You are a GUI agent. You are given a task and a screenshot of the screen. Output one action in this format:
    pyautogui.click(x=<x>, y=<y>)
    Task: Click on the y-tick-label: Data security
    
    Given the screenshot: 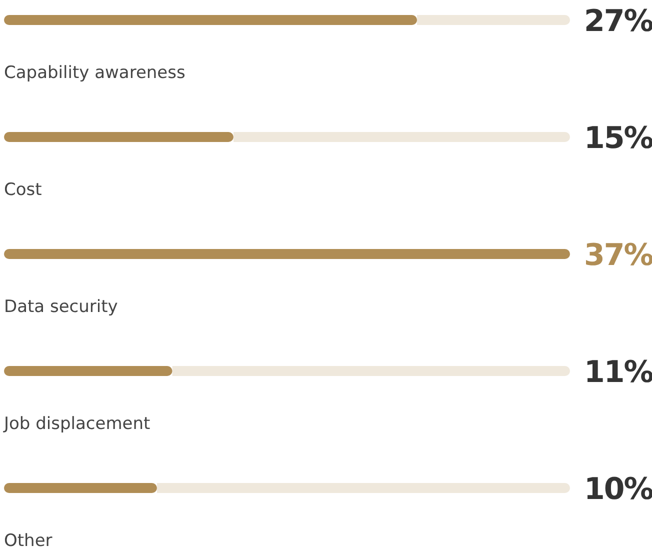 What is the action you would take?
    pyautogui.click(x=61, y=307)
    